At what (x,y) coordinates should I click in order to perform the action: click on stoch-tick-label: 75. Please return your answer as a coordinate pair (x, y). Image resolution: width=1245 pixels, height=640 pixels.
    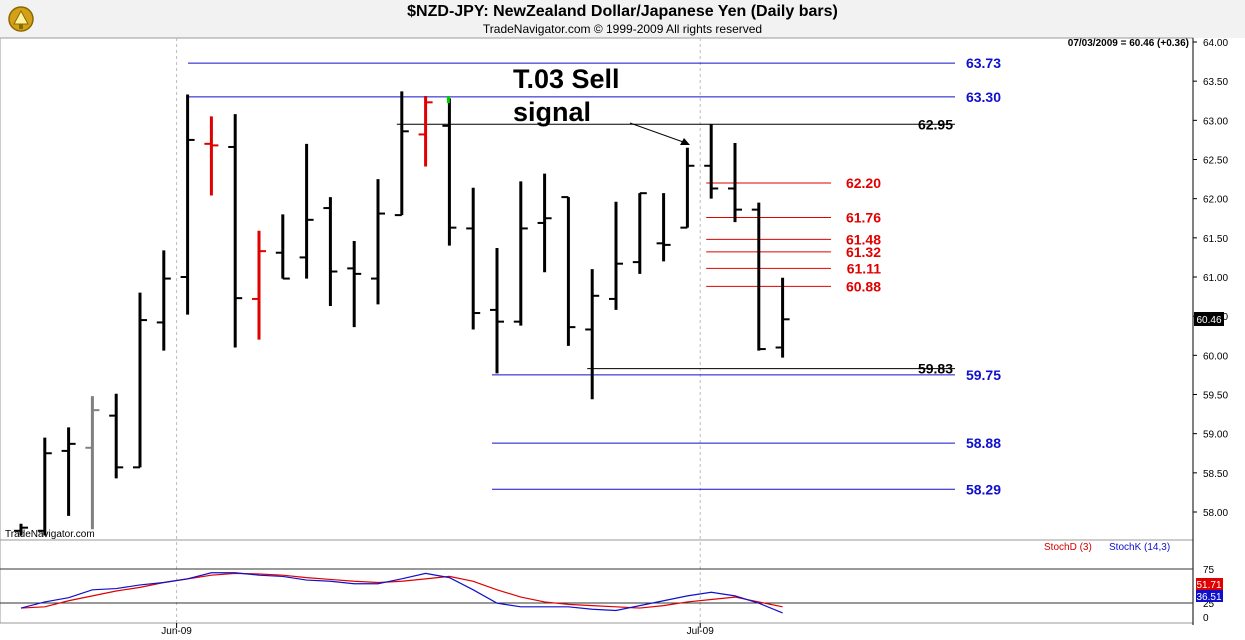
    Looking at the image, I should click on (1209, 570).